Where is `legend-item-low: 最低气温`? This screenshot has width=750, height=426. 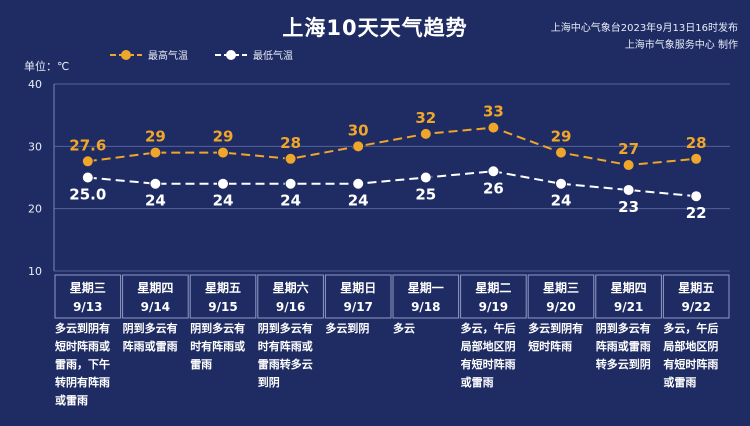
legend-item-low: 最低气温 is located at coordinates (254, 54).